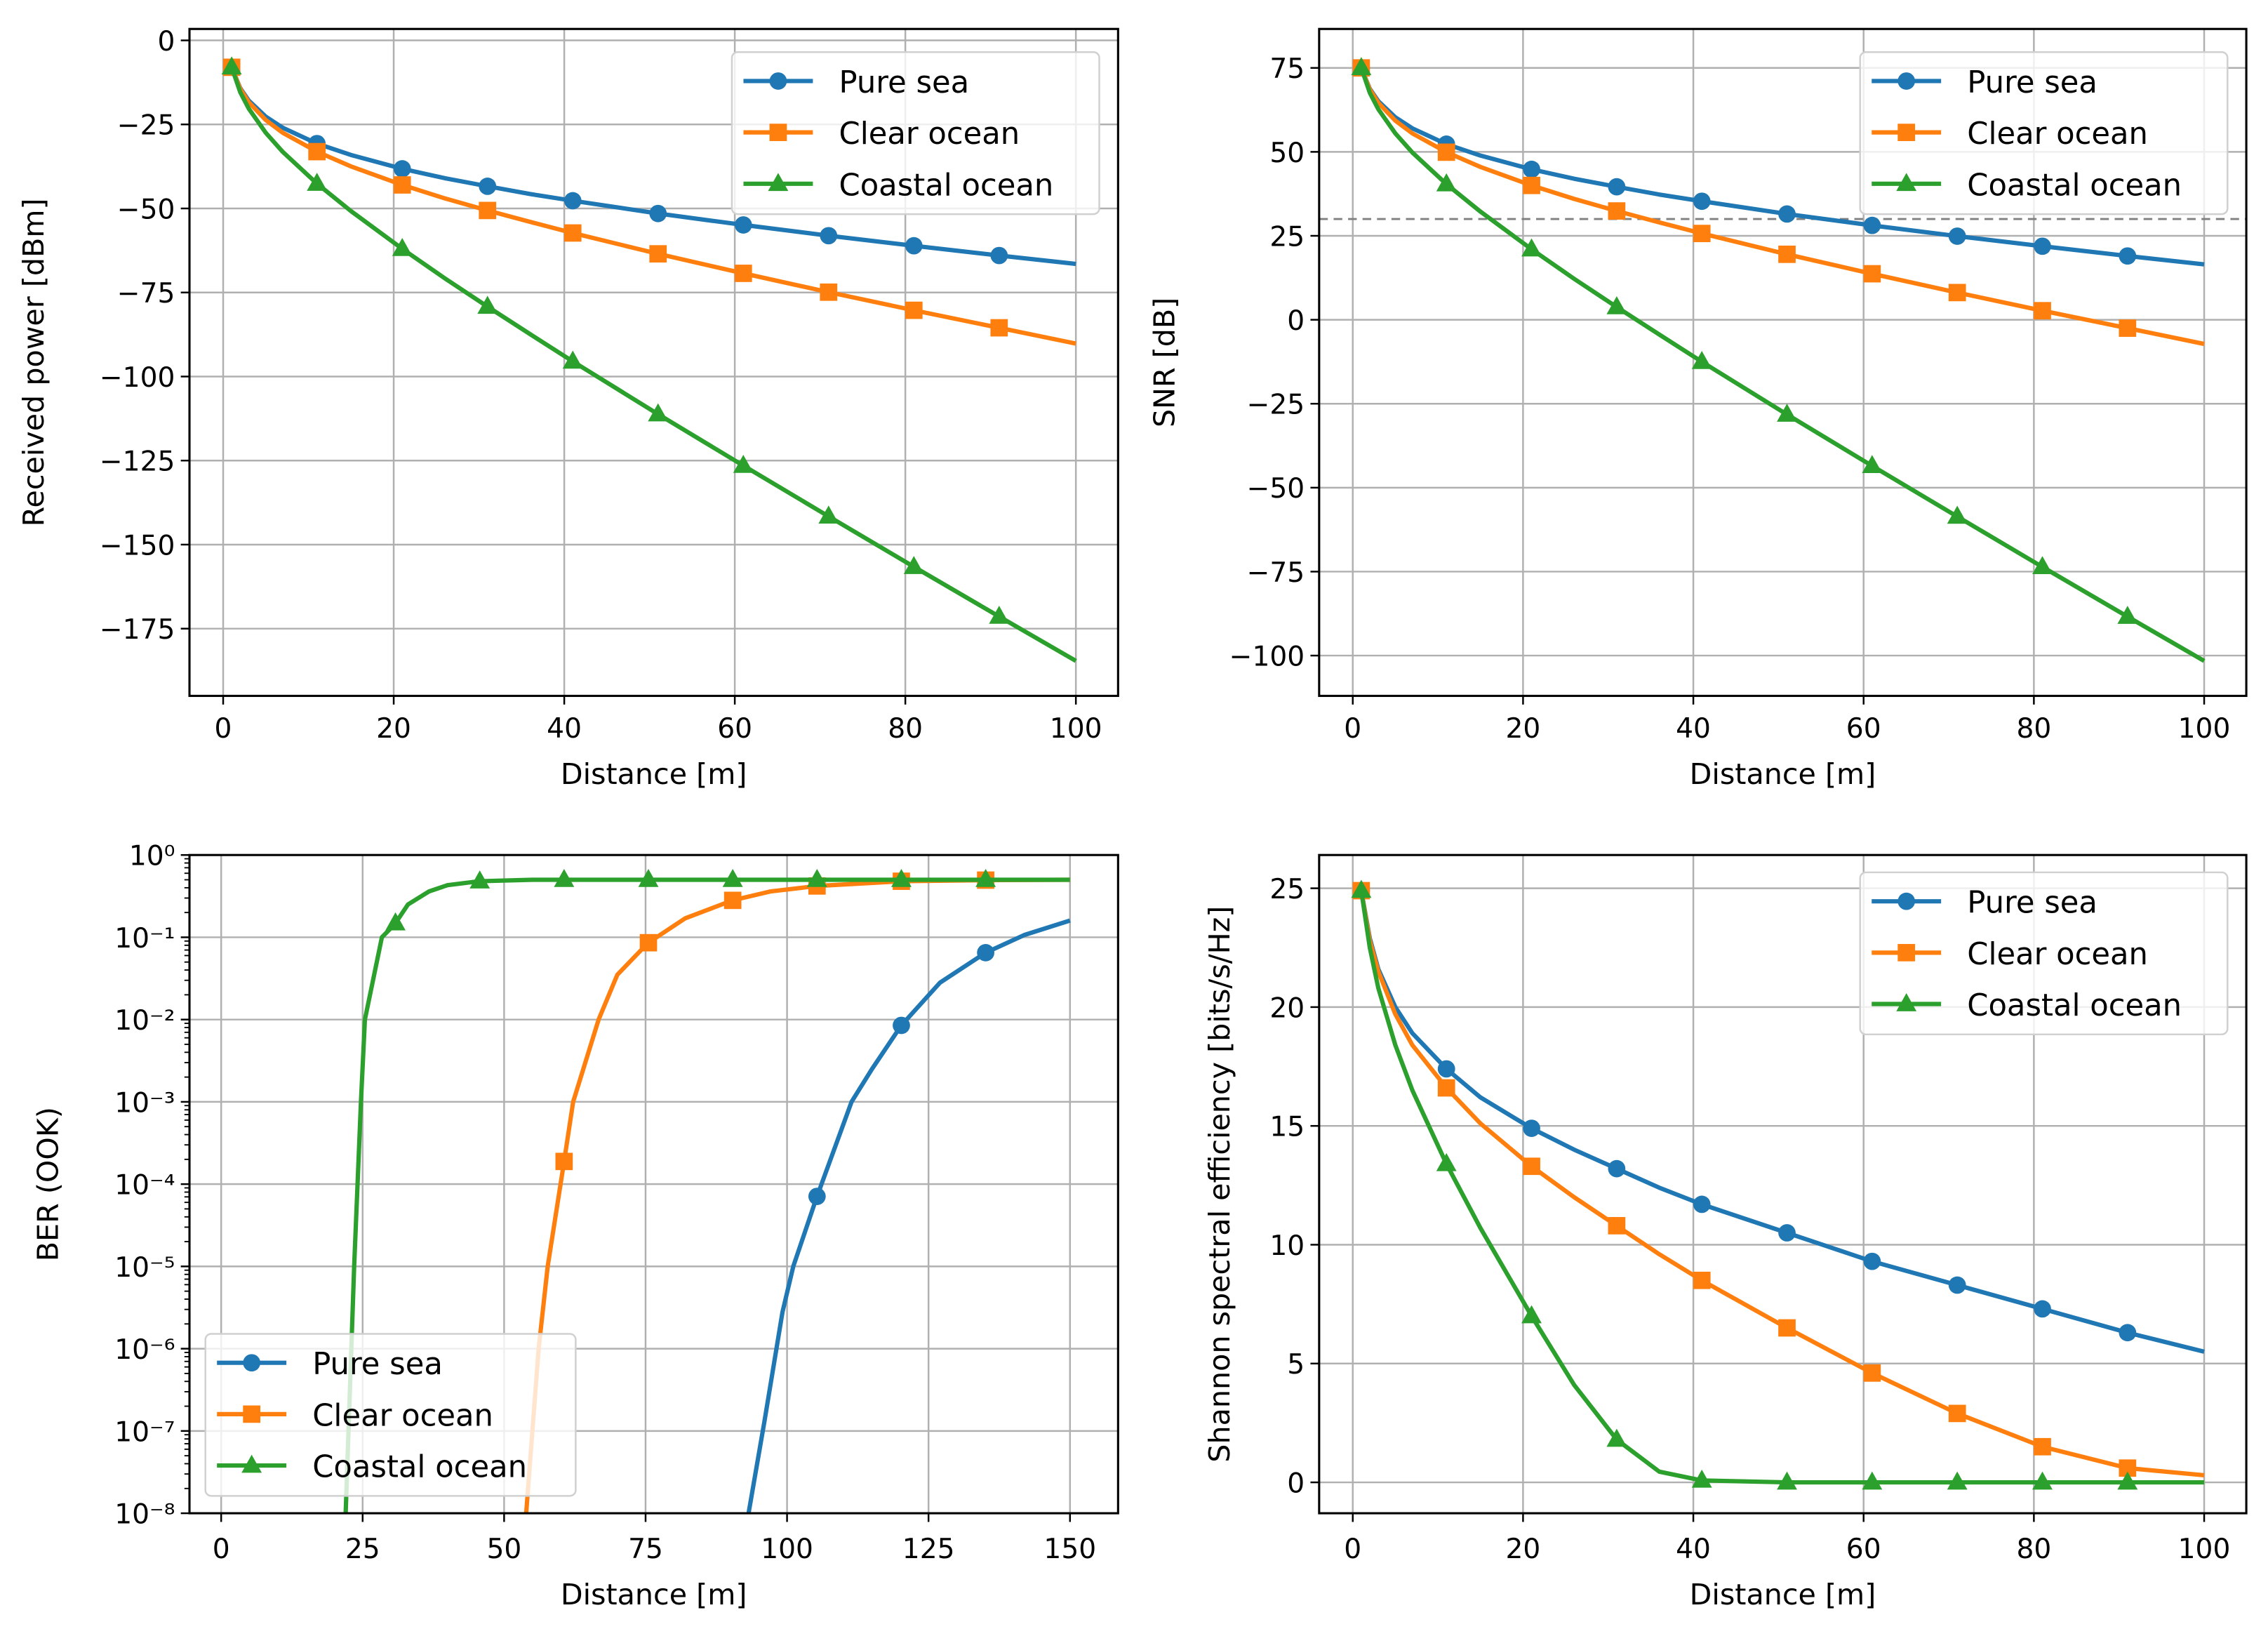 This screenshot has height=1629, width=2268. What do you see at coordinates (1287, 1127) in the screenshot?
I see `y-tick-label: 15` at bounding box center [1287, 1127].